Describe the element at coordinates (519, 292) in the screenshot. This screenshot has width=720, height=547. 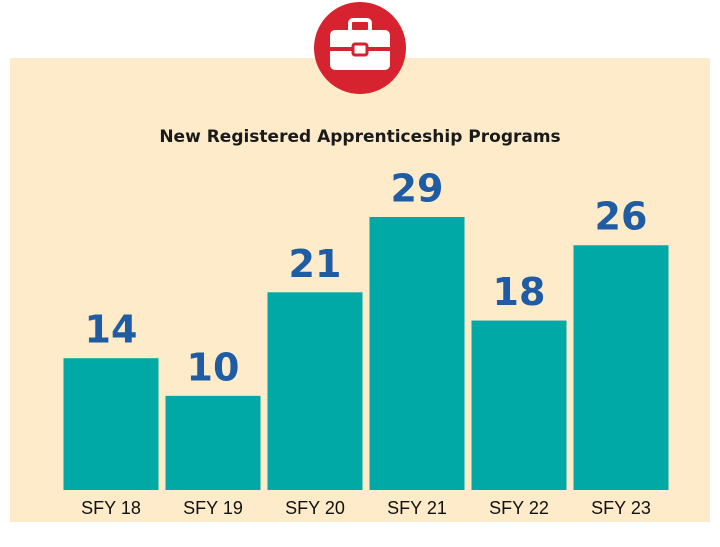
I see `value-label: 18` at that location.